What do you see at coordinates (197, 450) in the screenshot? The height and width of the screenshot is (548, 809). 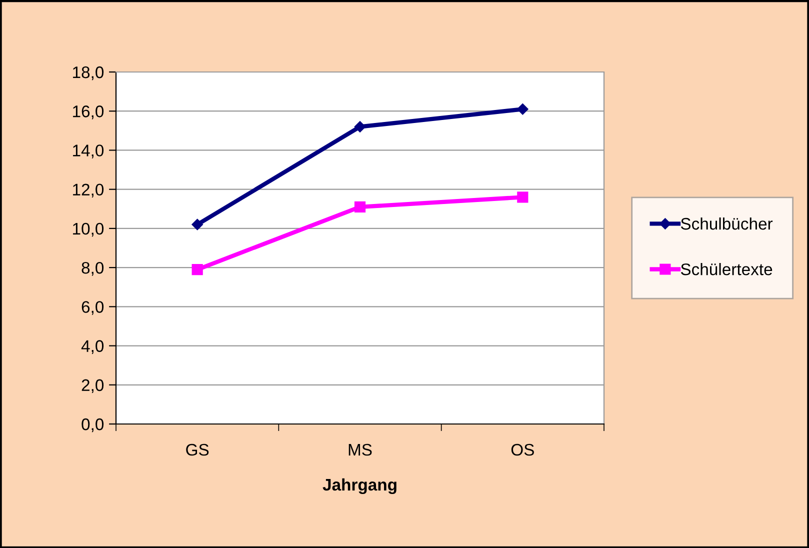 I see `x-tick-label: GS` at bounding box center [197, 450].